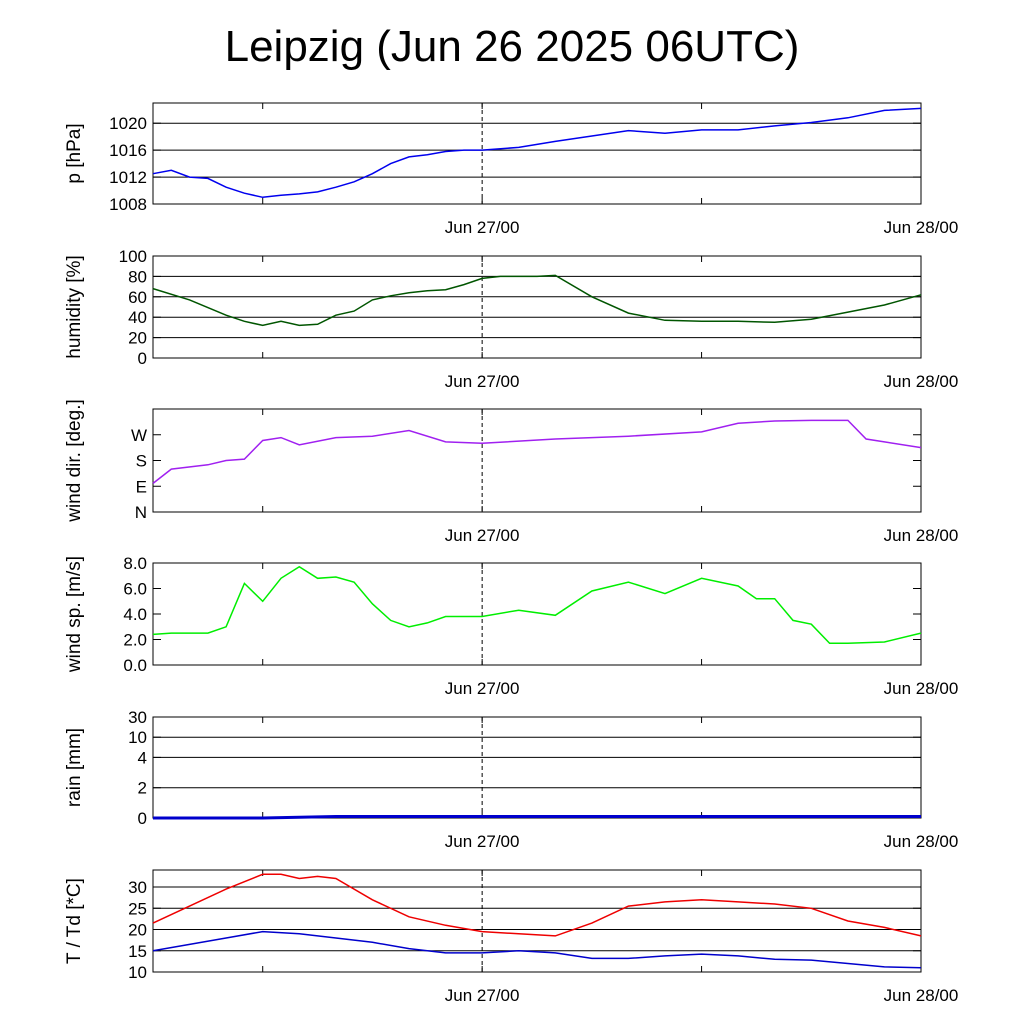  Describe the element at coordinates (137, 951) in the screenshot. I see `y-tick-label: 15` at that location.